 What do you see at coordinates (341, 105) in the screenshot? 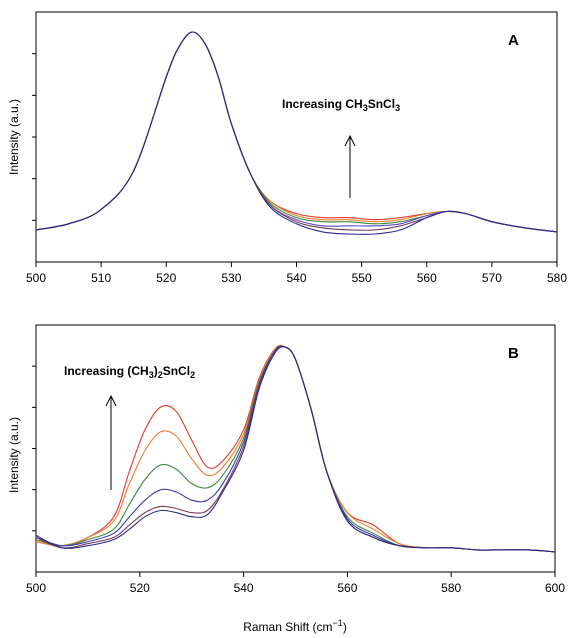
I see `panel-a-annotation: Increasing CH3SnCl3` at bounding box center [341, 105].